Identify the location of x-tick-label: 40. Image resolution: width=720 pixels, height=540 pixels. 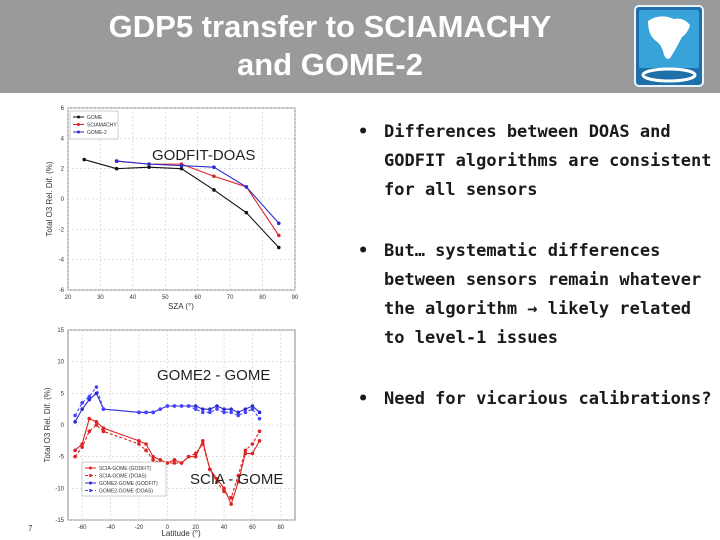
(224, 528).